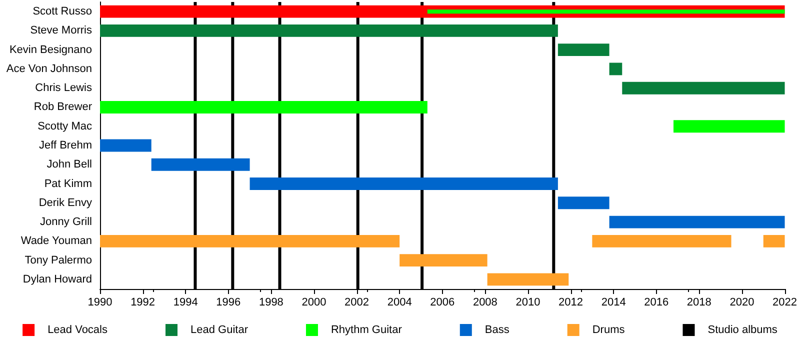 This screenshot has height=345, width=800. I want to click on x-tick-label: 2004, so click(399, 302).